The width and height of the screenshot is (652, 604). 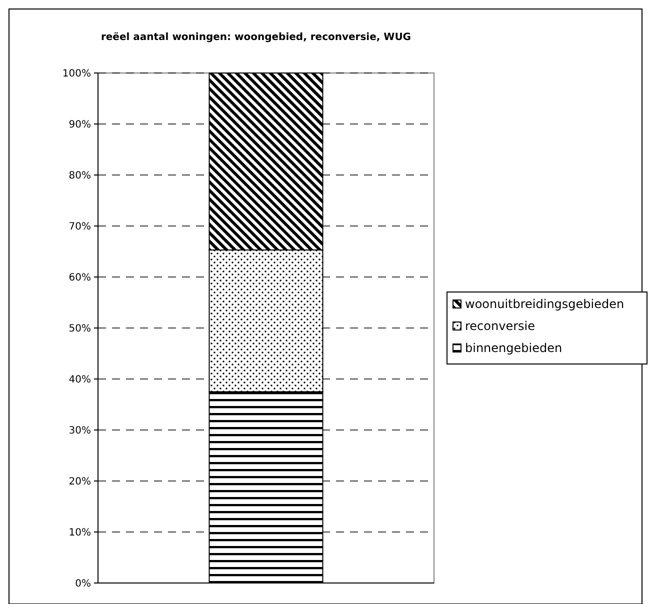 What do you see at coordinates (513, 348) in the screenshot?
I see `legend-label: binnengebieden` at bounding box center [513, 348].